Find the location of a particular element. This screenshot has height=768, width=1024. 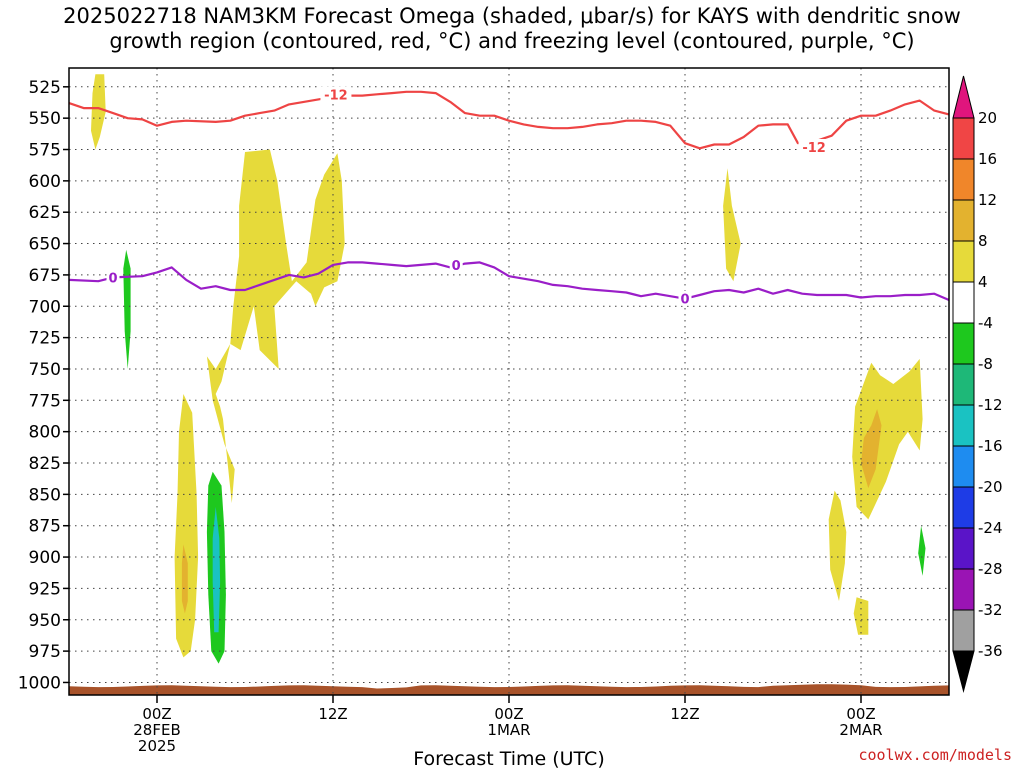

colorbar-tick-label: 20 is located at coordinates (987, 118).